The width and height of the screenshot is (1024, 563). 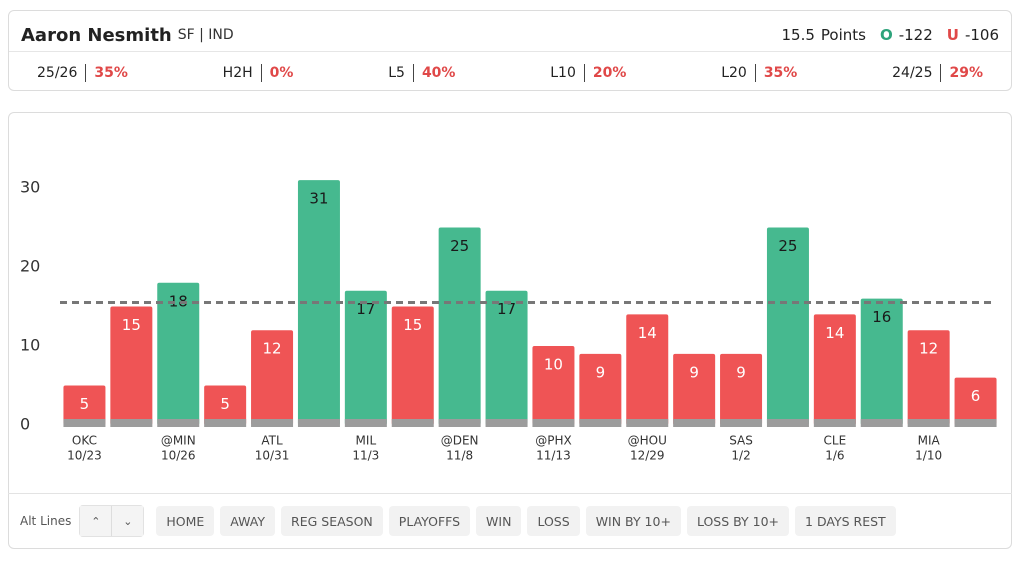 What do you see at coordinates (96, 521) in the screenshot?
I see `step-up: ⌃` at bounding box center [96, 521].